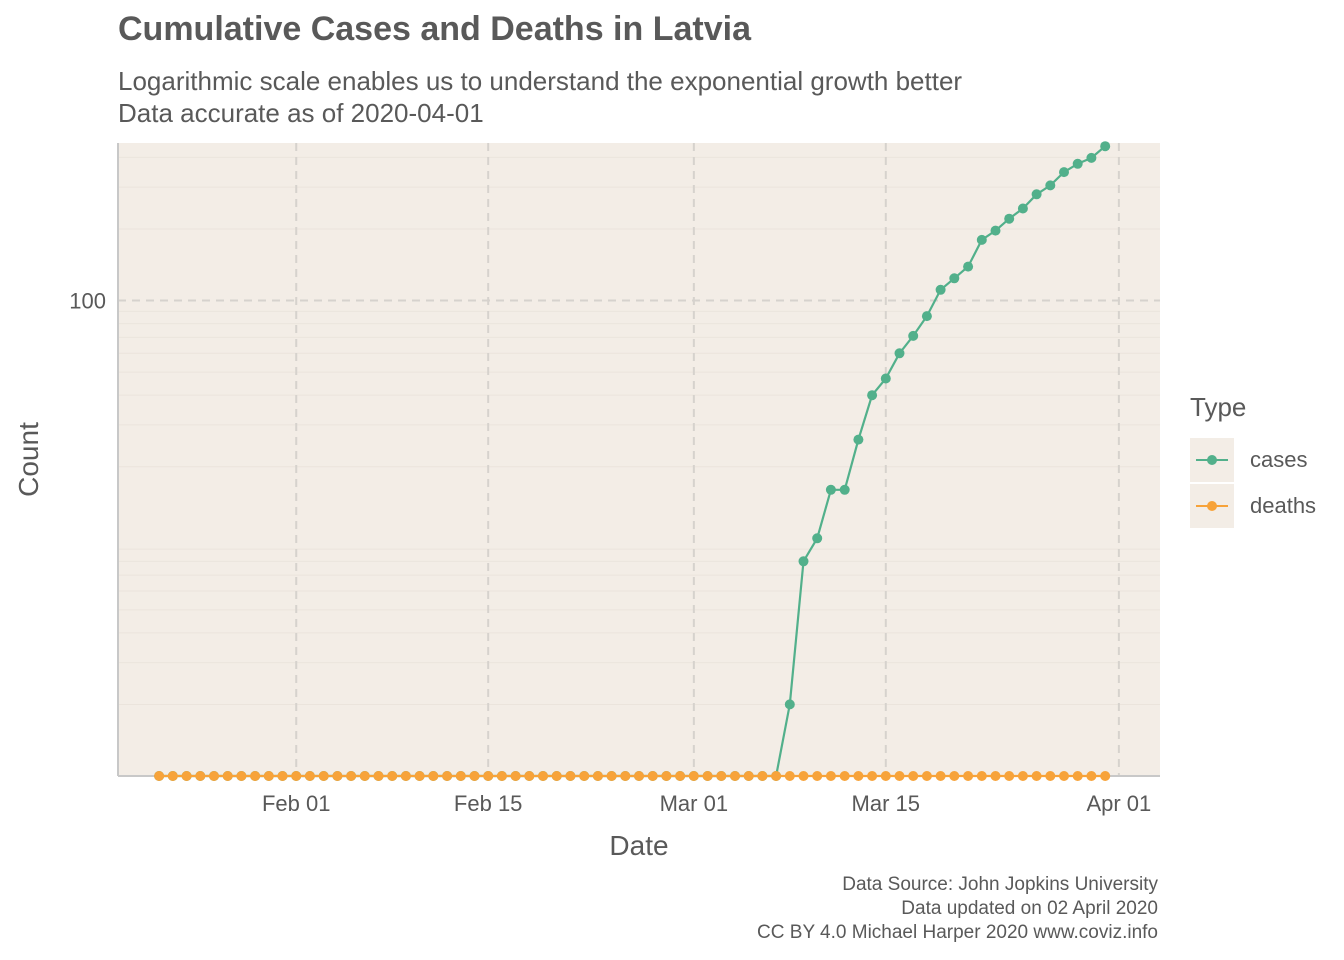  I want to click on legend-item-deaths: deaths, so click(1265, 506).